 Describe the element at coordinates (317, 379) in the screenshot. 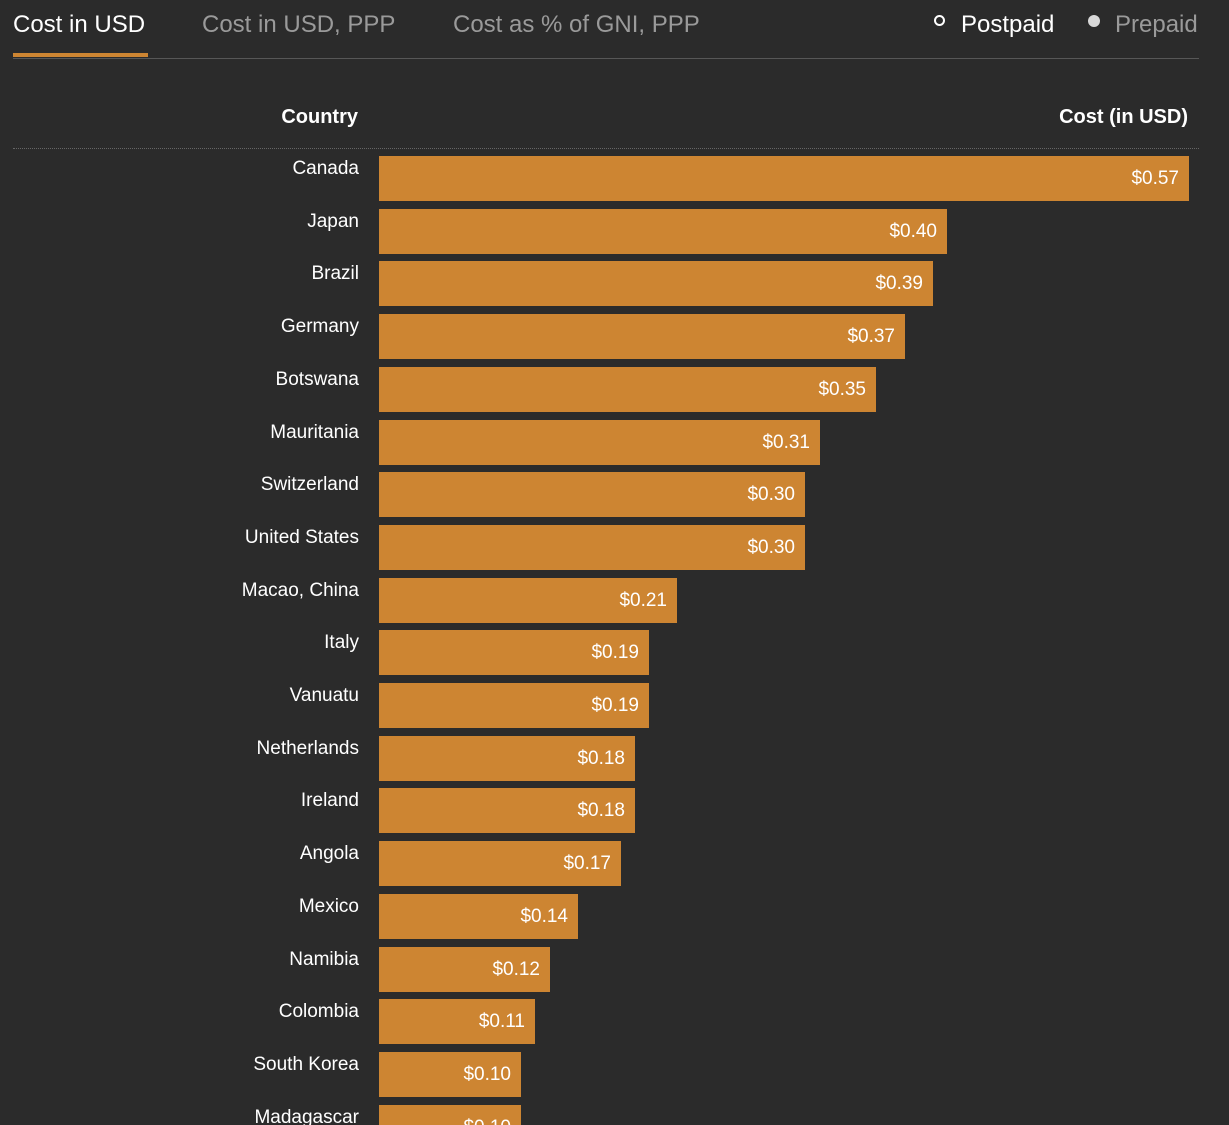

I see `country-label: Botswana` at that location.